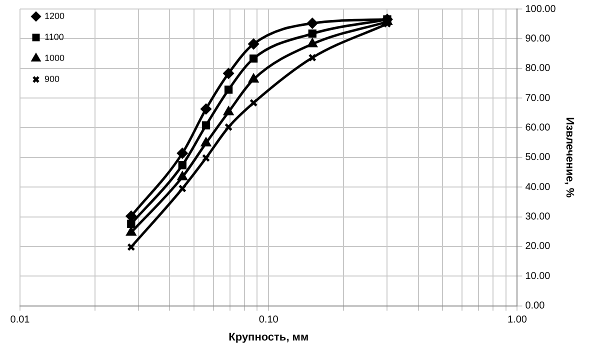  Describe the element at coordinates (268, 337) in the screenshot. I see `x-axis-title: Крупность, мм` at that location.